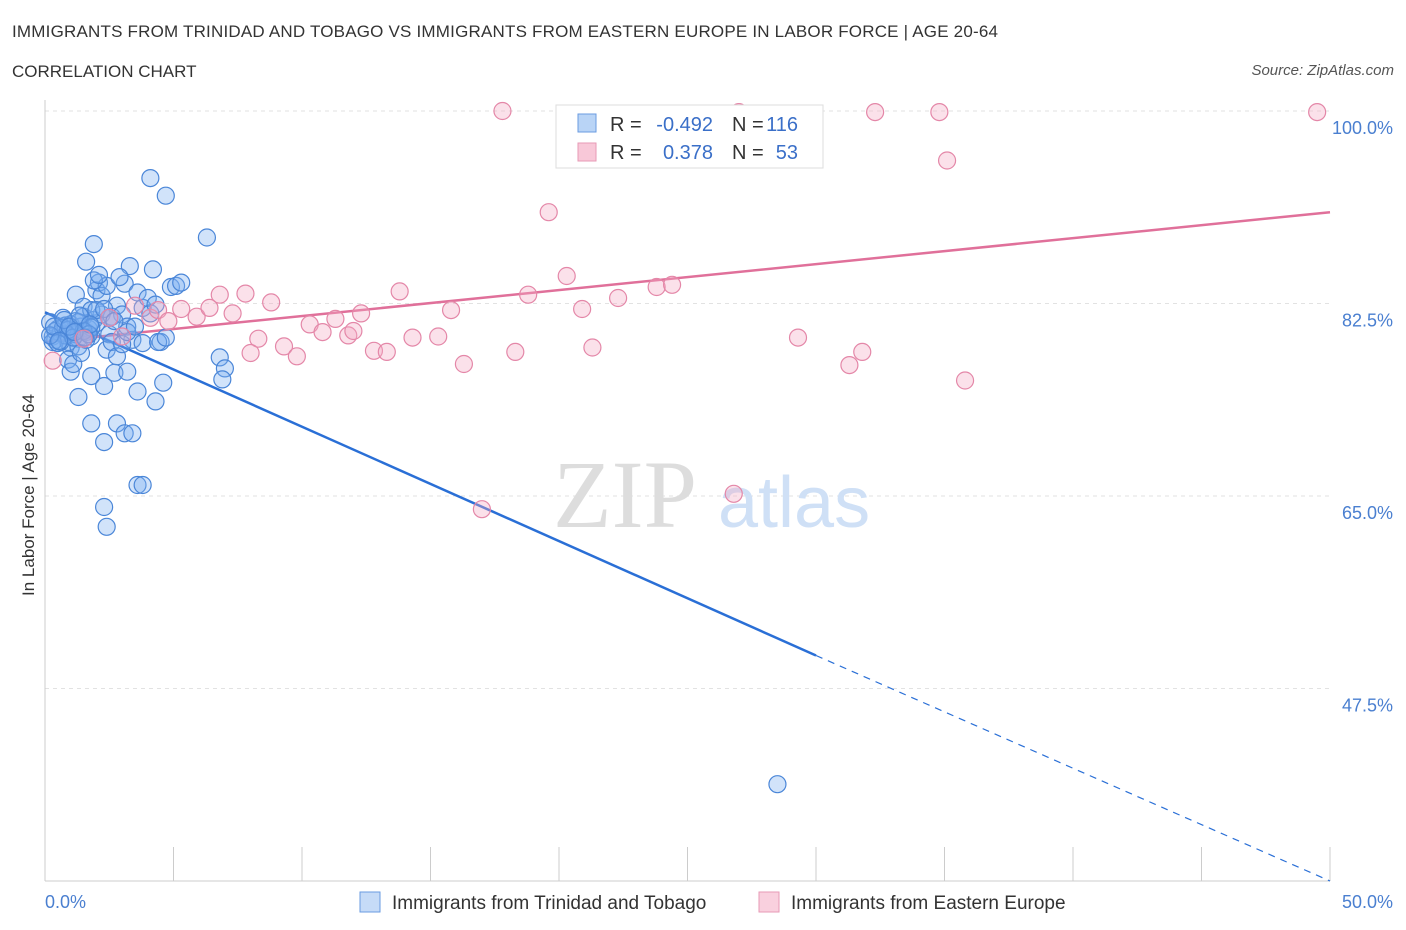  I want to click on legend-r-label-1: R =, so click(626, 125).